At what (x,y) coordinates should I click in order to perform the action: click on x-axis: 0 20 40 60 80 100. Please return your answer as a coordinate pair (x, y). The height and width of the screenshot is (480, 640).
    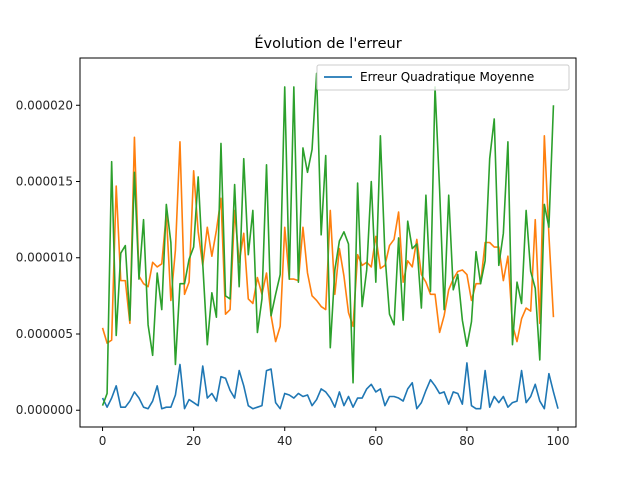
    Looking at the image, I should click on (334, 437).